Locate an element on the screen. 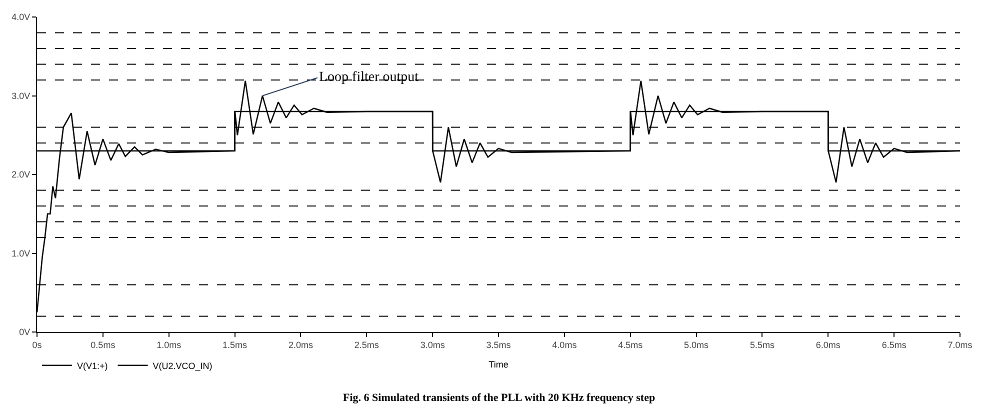 The width and height of the screenshot is (985, 404). caption: Fig. 6 Simulated transients of the PLL with 20 KHz frequency step is located at coordinates (499, 398).